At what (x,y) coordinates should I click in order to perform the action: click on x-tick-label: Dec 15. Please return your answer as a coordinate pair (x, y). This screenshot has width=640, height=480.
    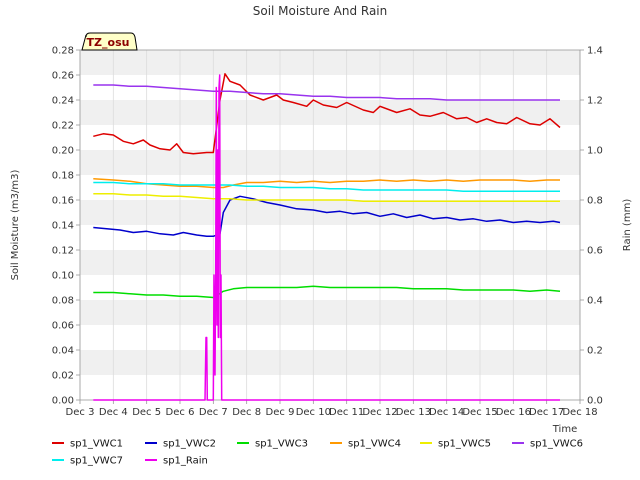
    Looking at the image, I should click on (479, 412).